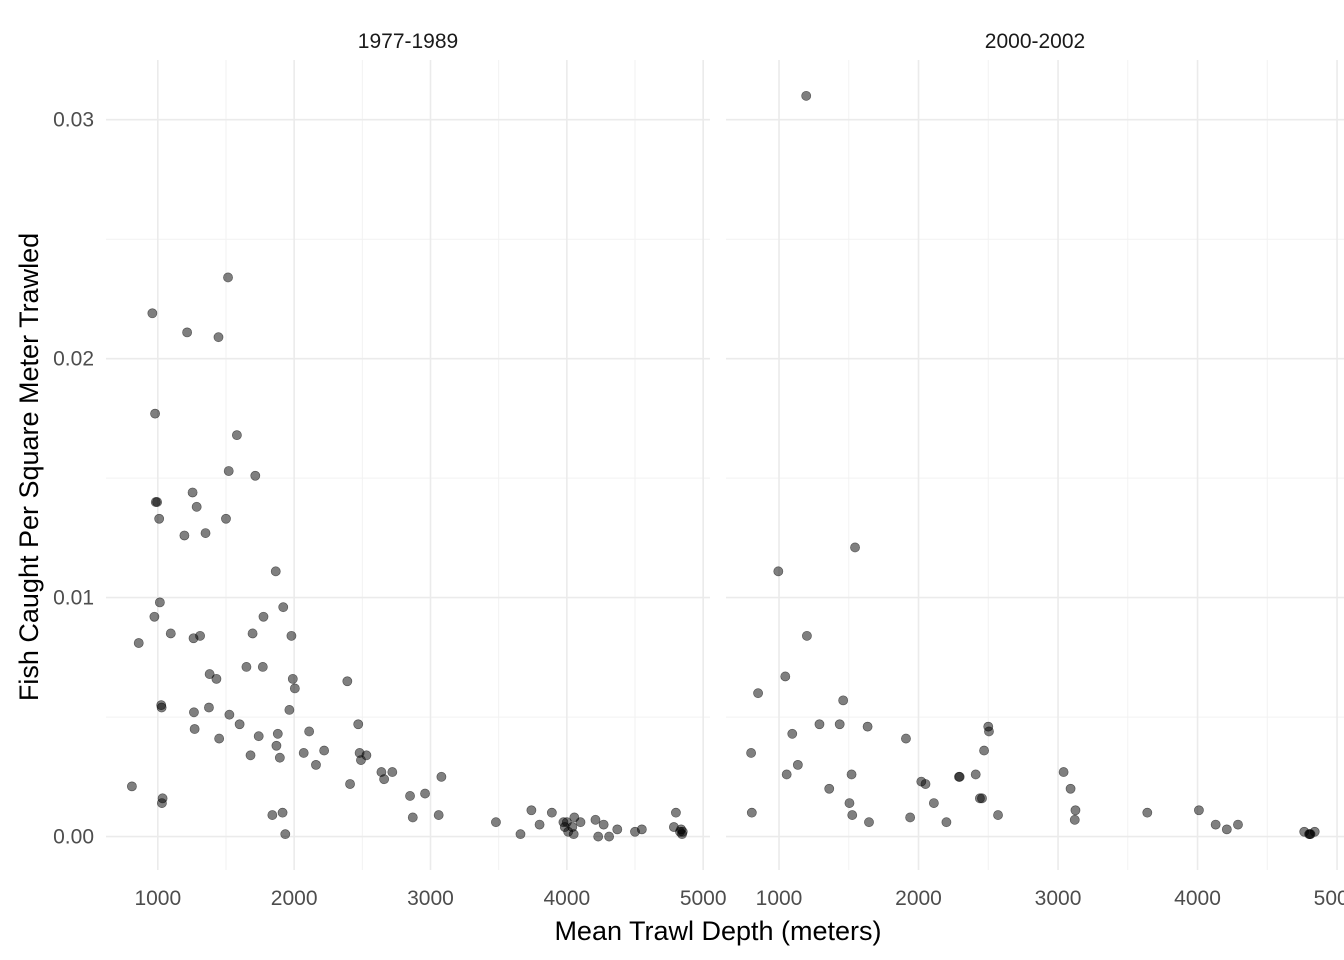 The image size is (1344, 960). I want to click on facet-strip-title: 2000-2002, so click(1035, 41).